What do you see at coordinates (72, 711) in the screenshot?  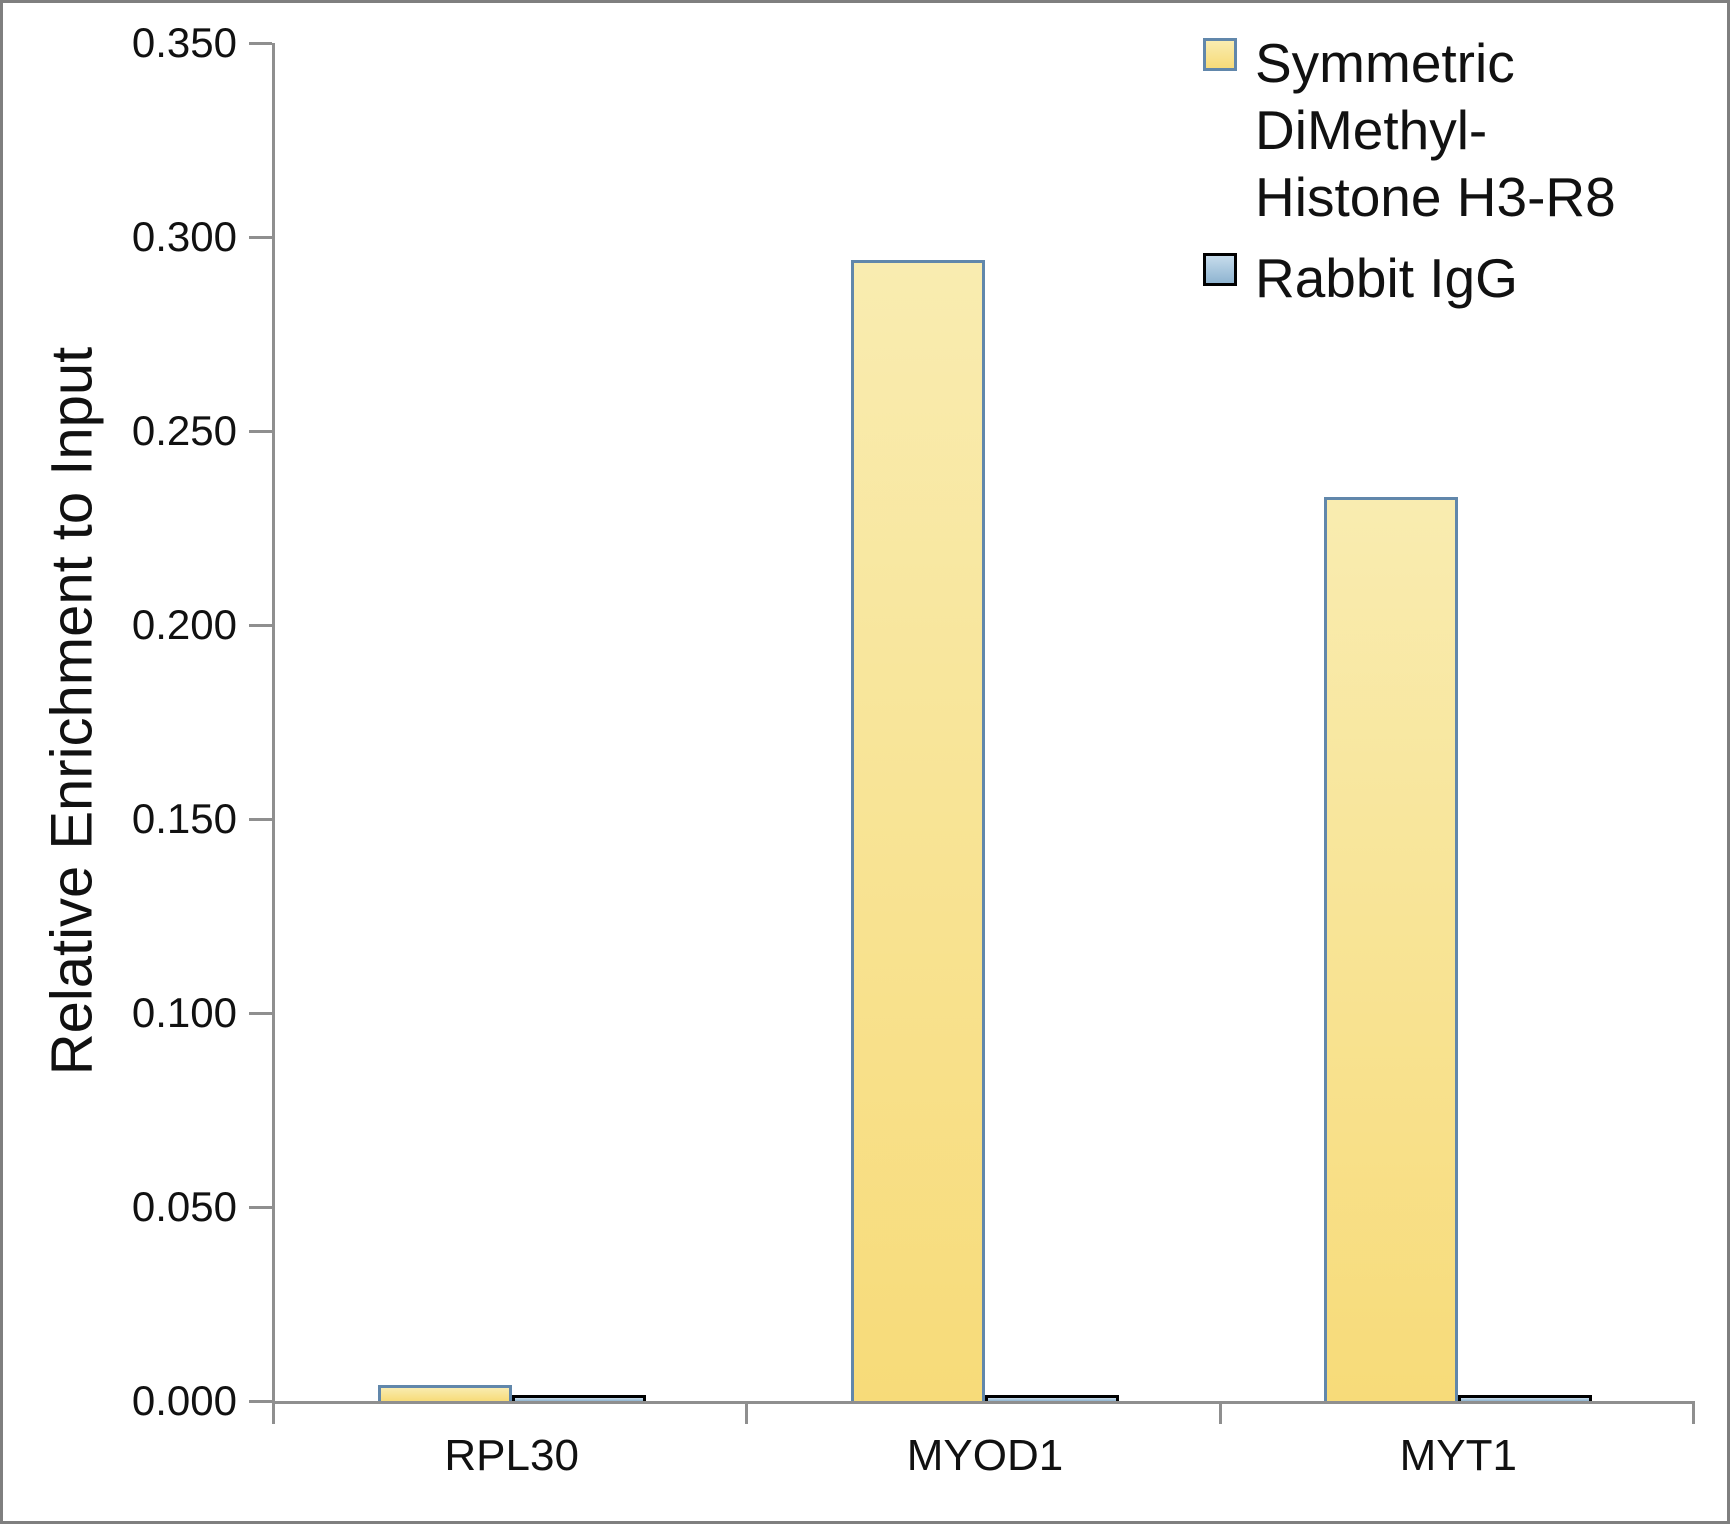 I see `y-axis-title: Relative Enrichment to Input` at bounding box center [72, 711].